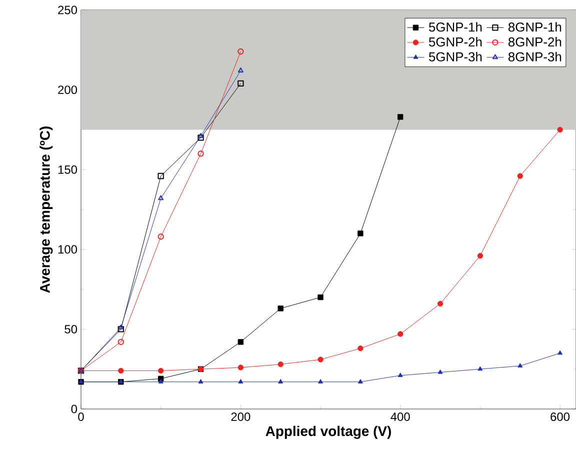 This screenshot has width=576, height=471. What do you see at coordinates (535, 42) in the screenshot?
I see `legend-label: 8GNP-2h` at bounding box center [535, 42].